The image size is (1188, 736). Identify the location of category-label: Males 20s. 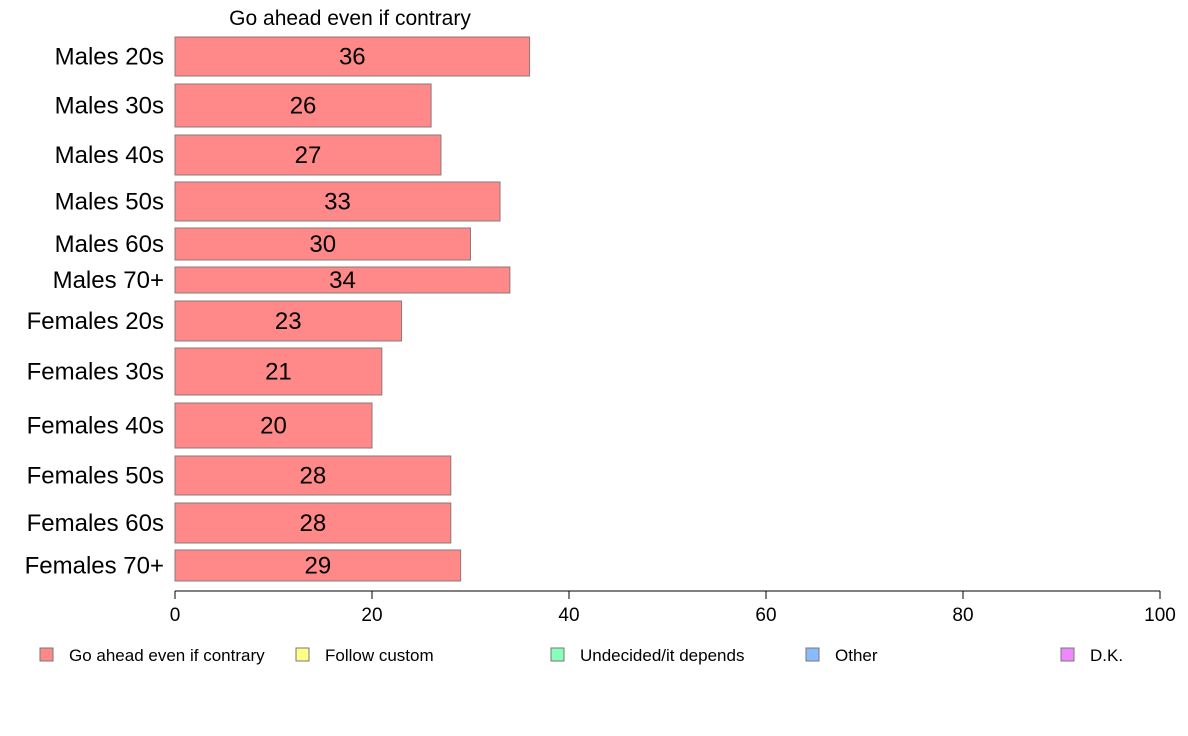
(109, 57).